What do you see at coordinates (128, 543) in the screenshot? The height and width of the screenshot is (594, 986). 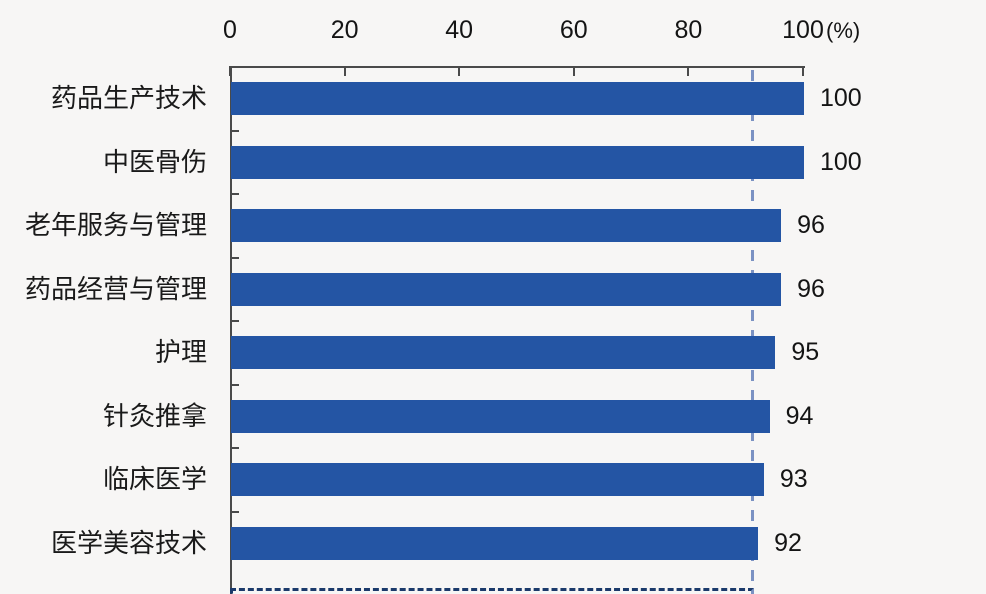 I see `category-label: 医学美容技术` at bounding box center [128, 543].